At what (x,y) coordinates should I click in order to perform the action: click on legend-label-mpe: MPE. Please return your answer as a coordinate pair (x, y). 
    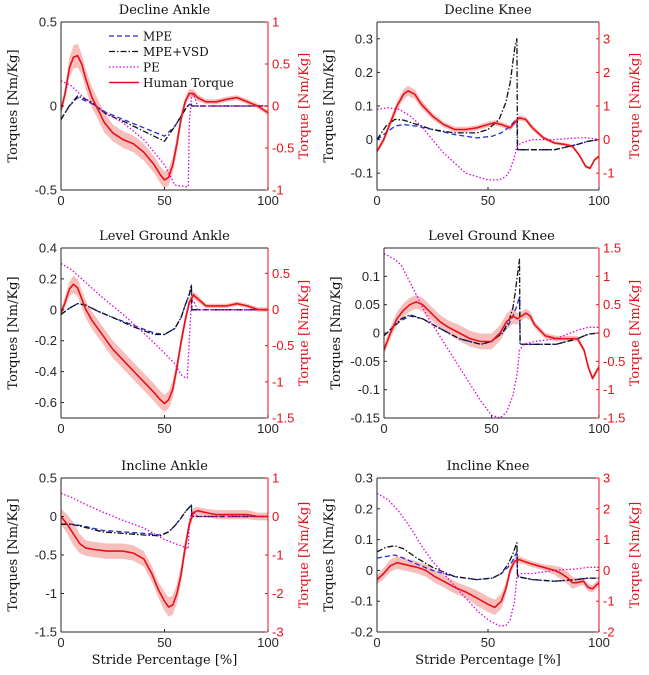
    Looking at the image, I should click on (157, 37).